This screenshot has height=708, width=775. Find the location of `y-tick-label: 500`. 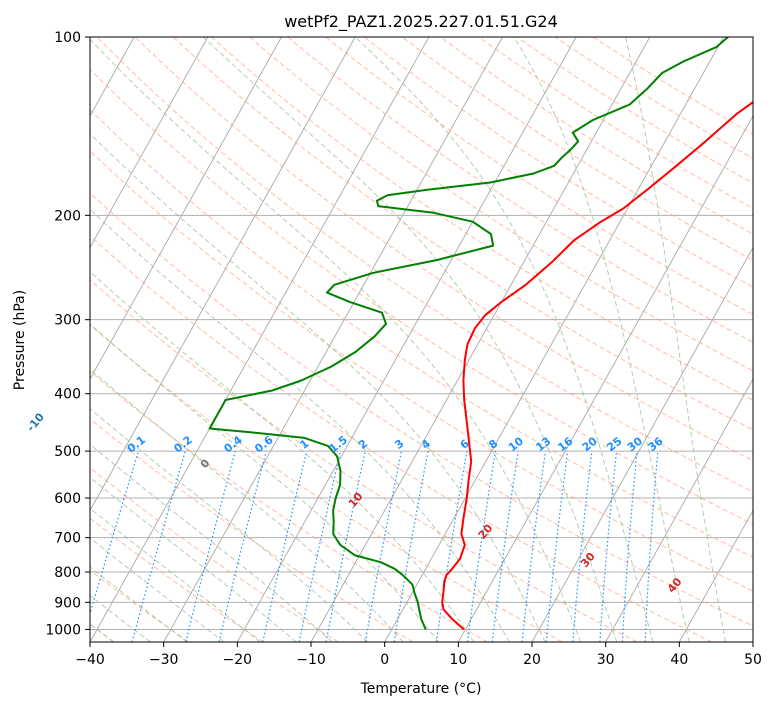

y-tick-label: 500 is located at coordinates (67, 452).